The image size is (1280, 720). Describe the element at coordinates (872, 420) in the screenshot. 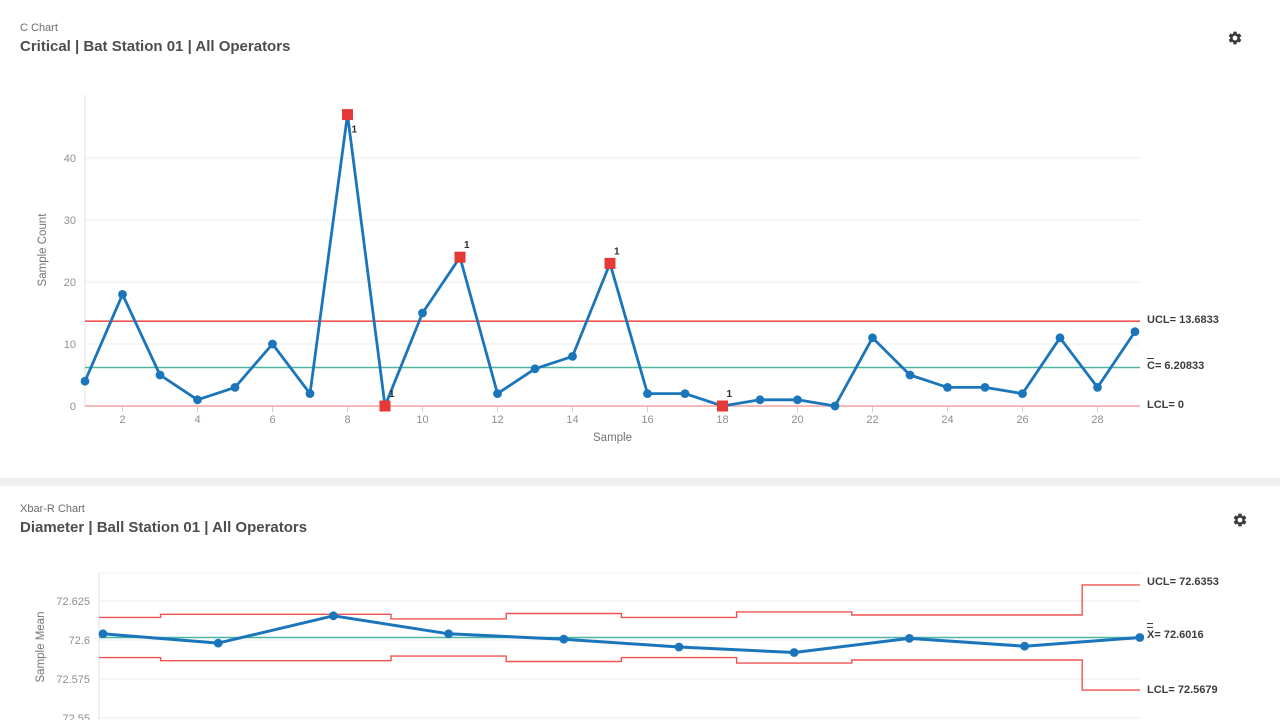

I see `axis-tick-label: 22` at that location.